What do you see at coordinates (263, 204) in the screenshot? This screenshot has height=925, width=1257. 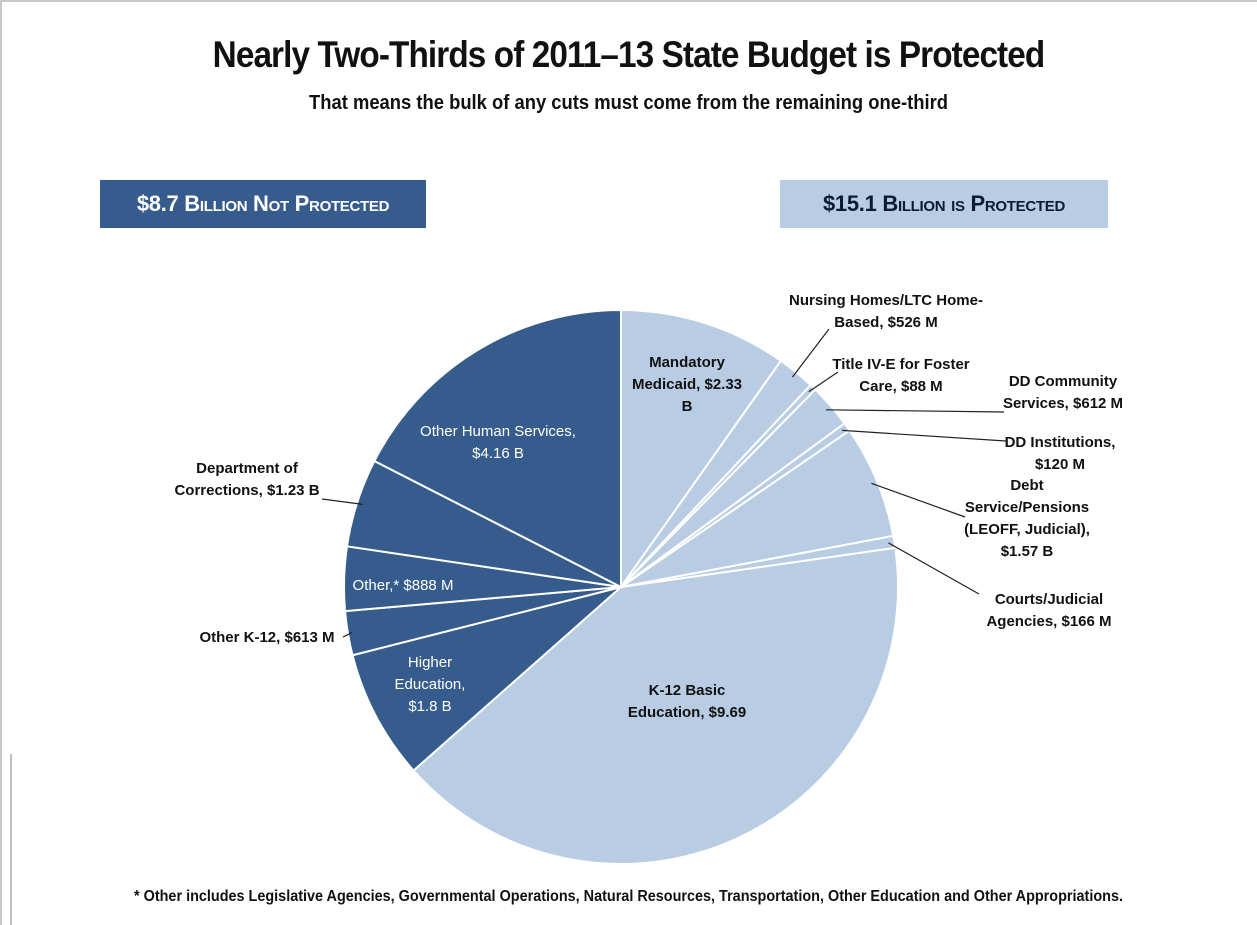 I see `not-protected-badge: $8.7 Billion Not Protected` at bounding box center [263, 204].